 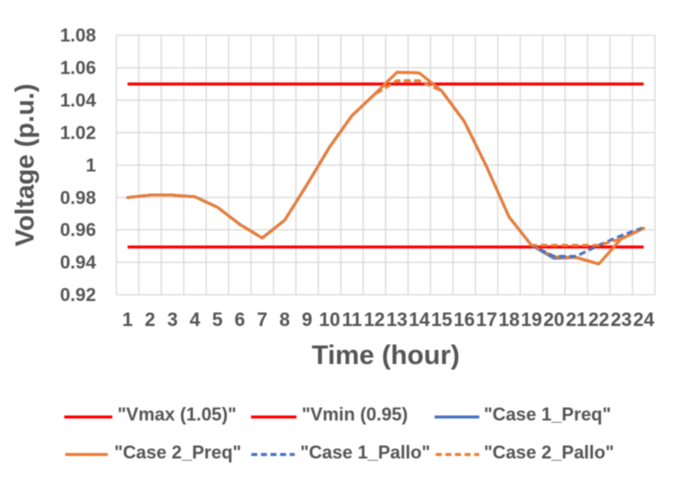 What do you see at coordinates (150, 320) in the screenshot?
I see `svg-text: 2` at bounding box center [150, 320].